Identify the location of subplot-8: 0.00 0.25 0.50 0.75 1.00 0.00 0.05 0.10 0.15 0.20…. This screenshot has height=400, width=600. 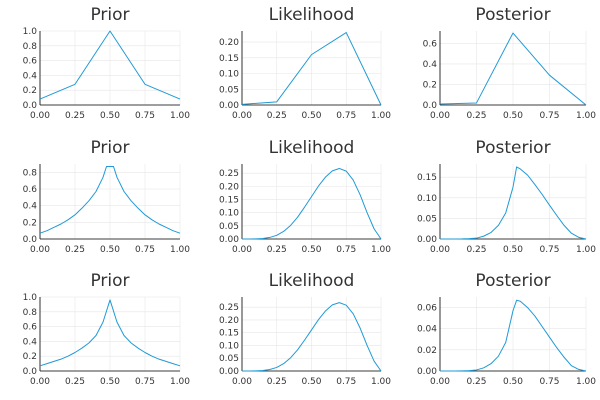
(305, 329).